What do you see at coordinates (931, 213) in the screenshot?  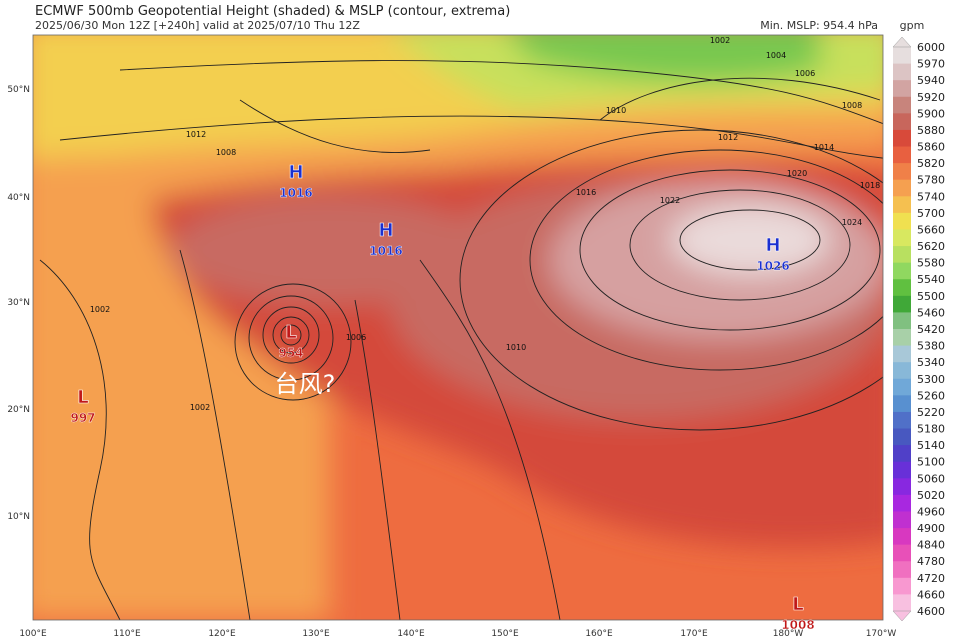 I see `colorbar-label: 5700` at bounding box center [931, 213].